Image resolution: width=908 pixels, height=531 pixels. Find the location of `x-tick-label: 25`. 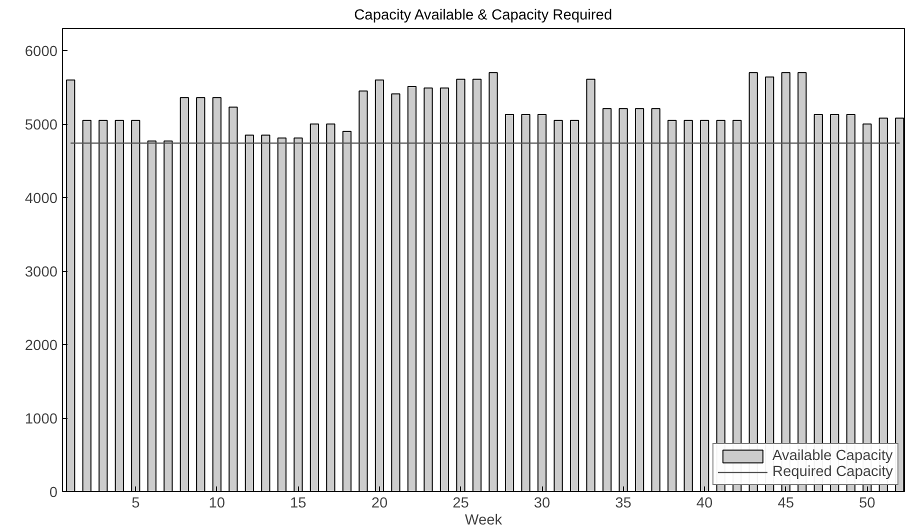

x-tick-label: 25 is located at coordinates (460, 504).